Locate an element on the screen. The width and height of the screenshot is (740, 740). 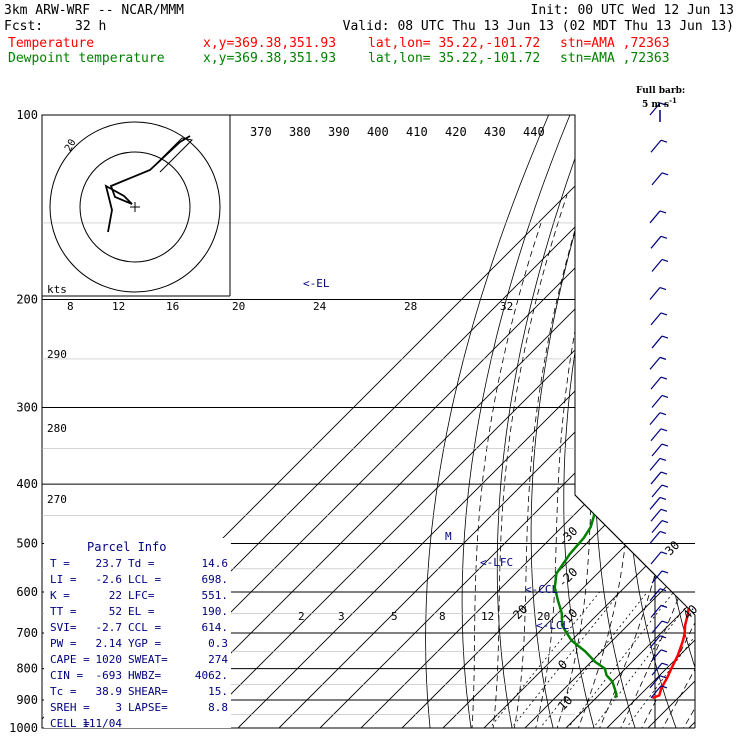
barb-key-line2: 5 m s is located at coordinates (656, 105).